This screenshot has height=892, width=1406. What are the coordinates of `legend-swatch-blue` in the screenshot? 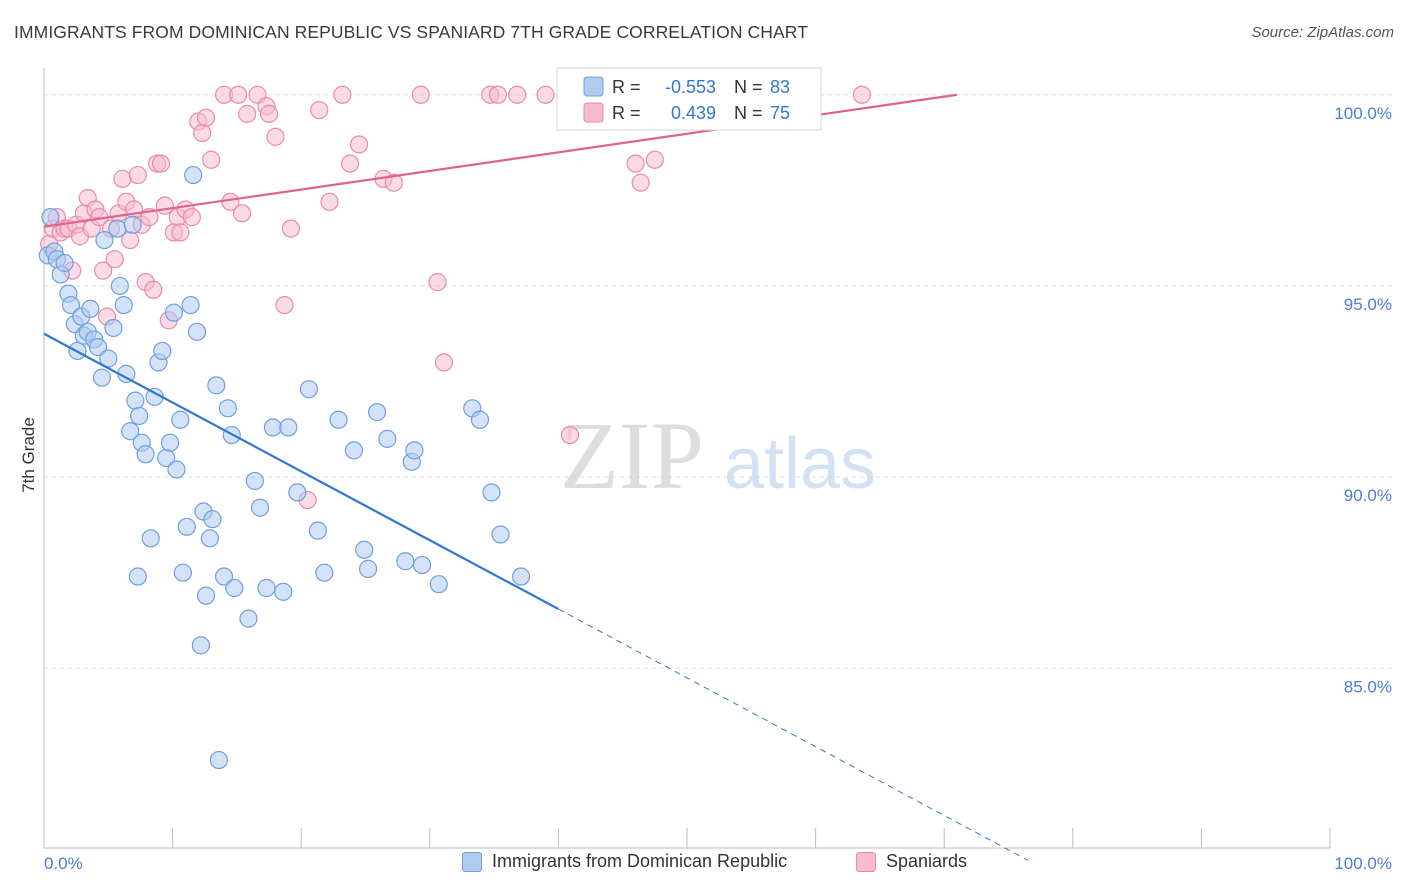 It's located at (593, 86).